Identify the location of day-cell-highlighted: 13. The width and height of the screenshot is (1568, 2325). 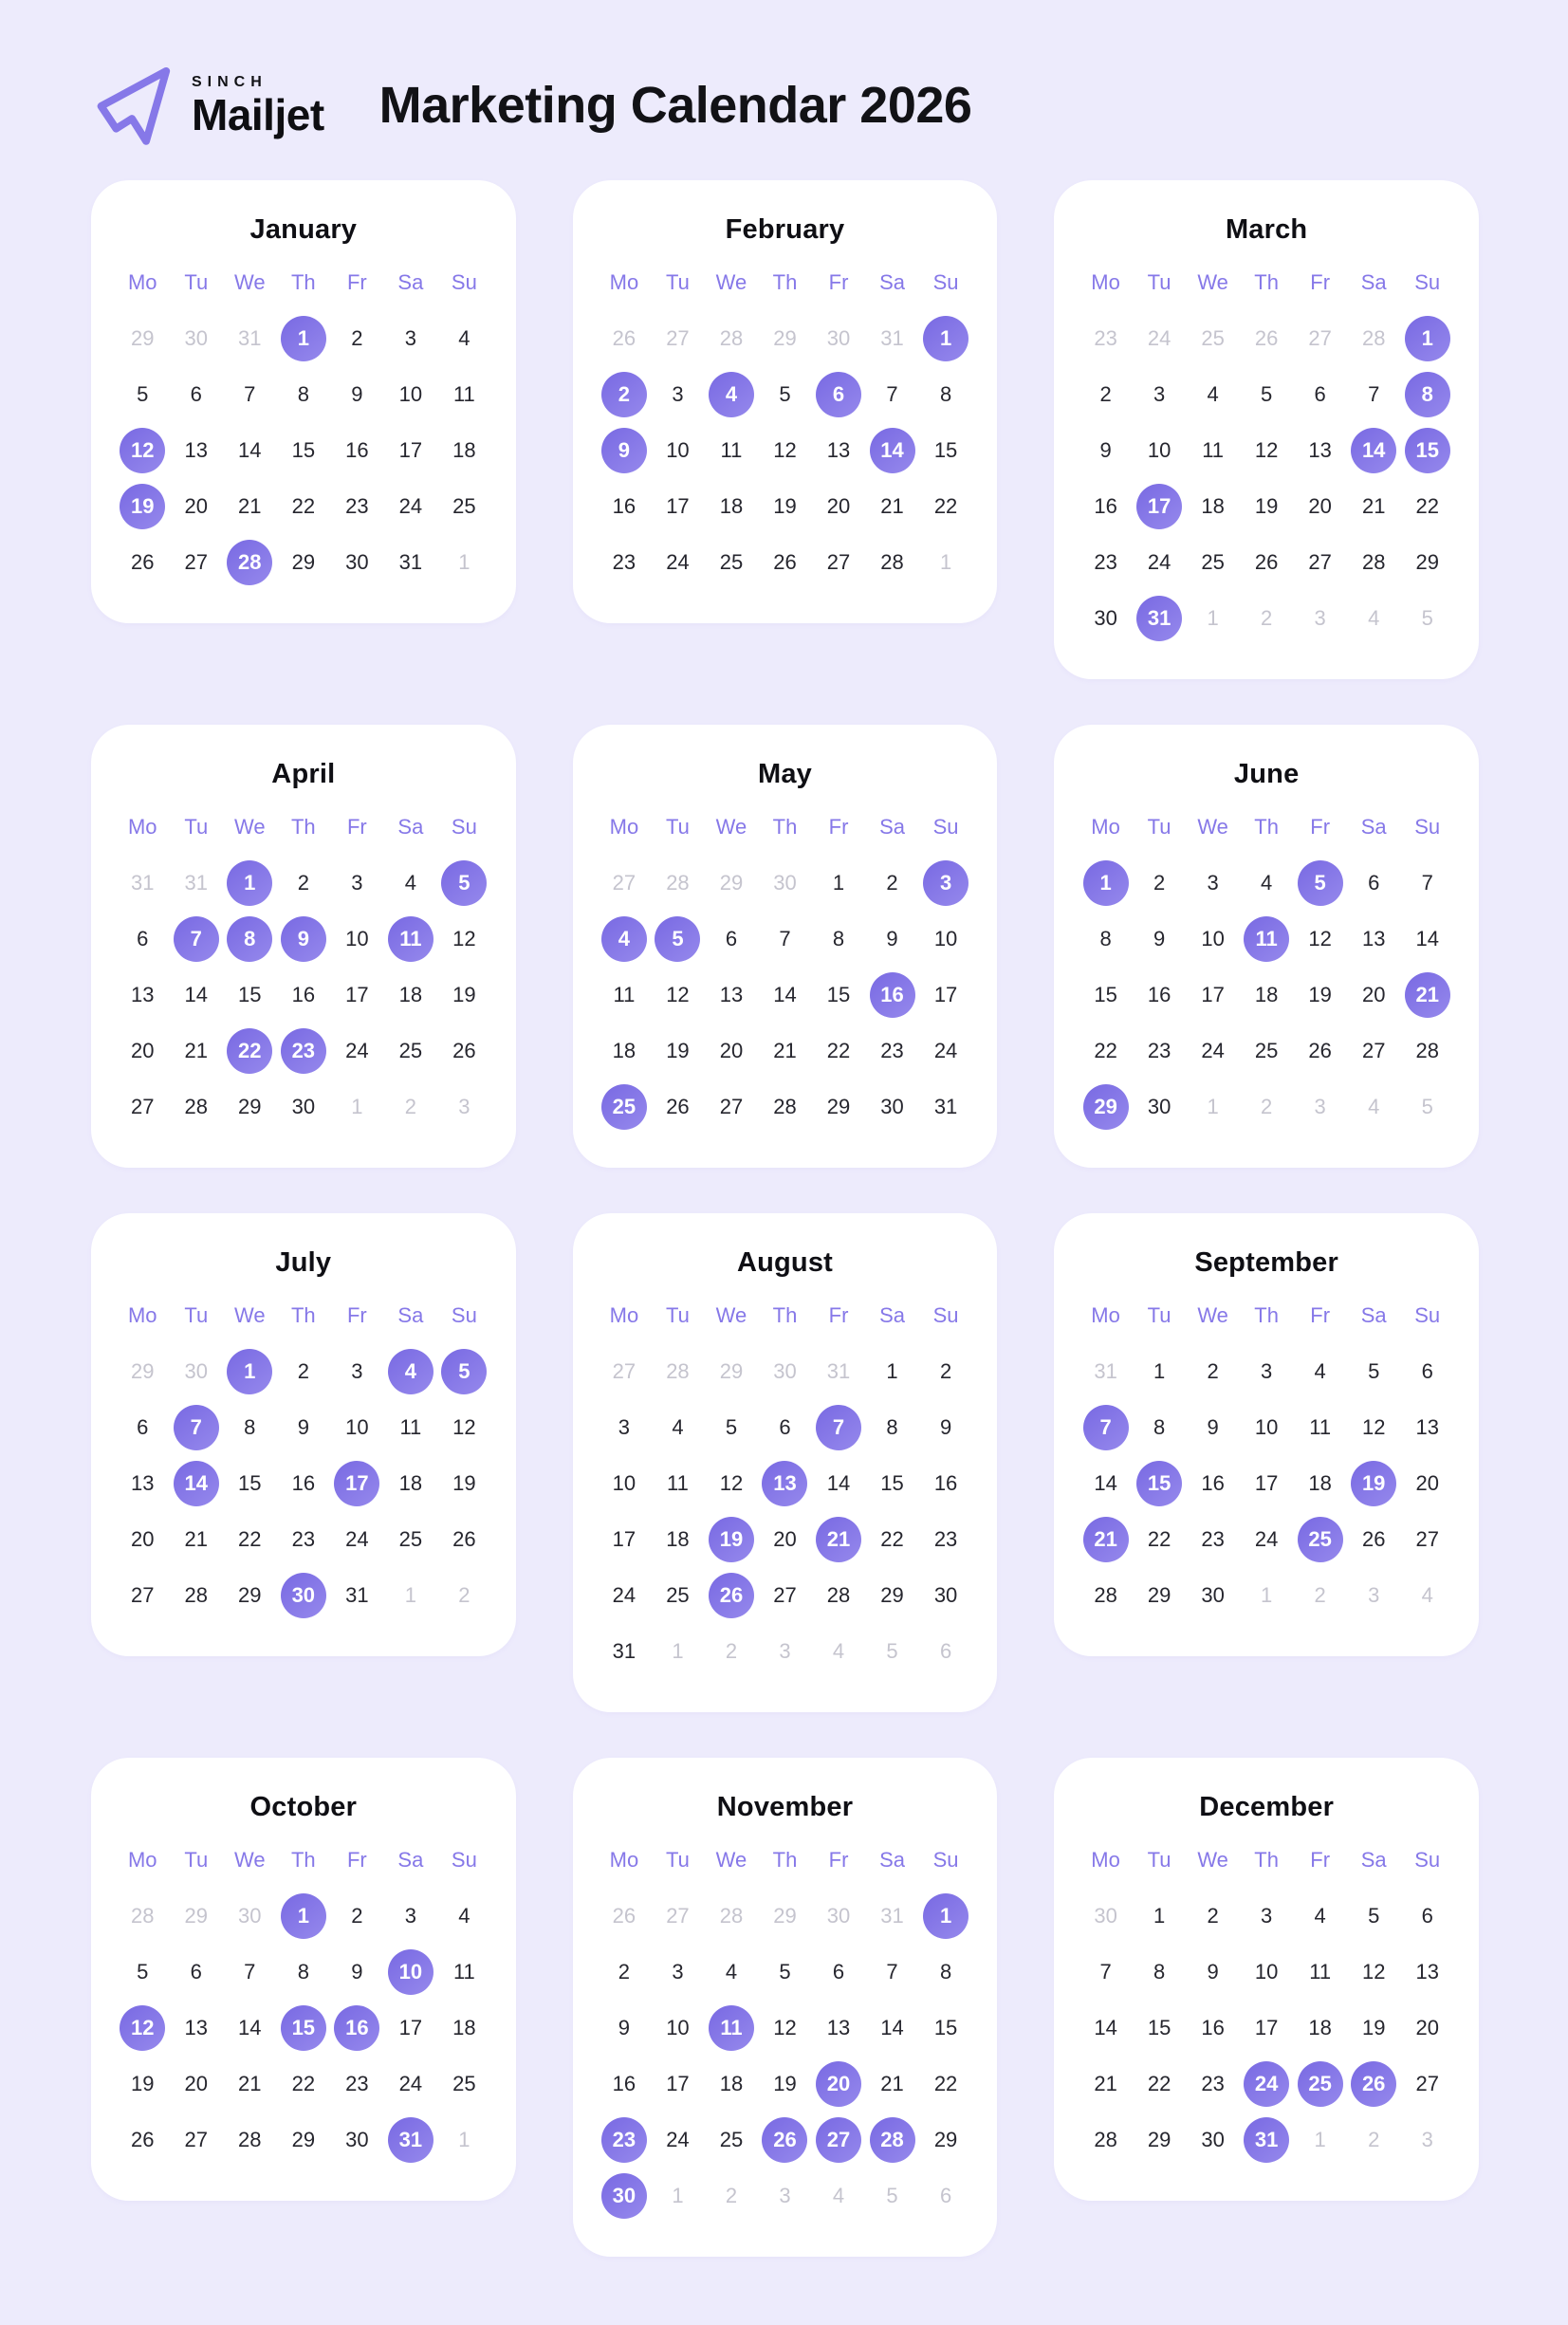
(785, 1483).